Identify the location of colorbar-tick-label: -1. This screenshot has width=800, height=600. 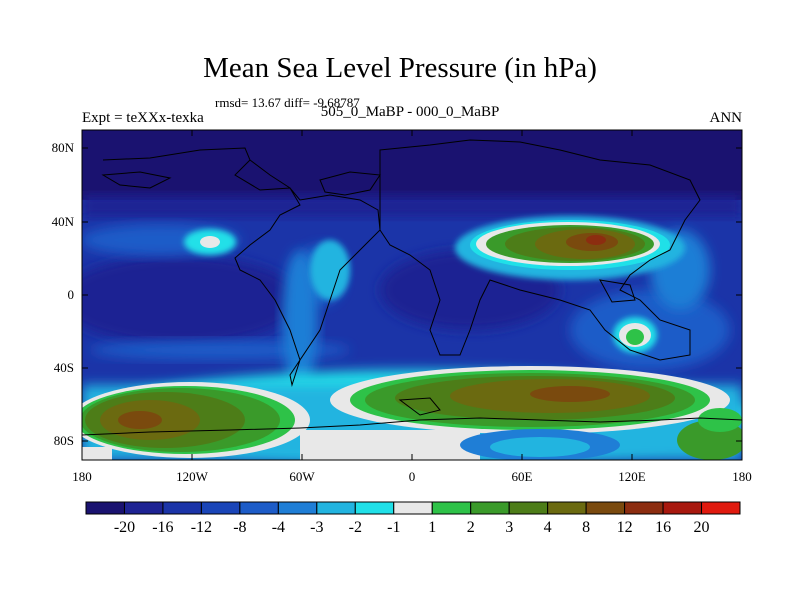
(394, 527).